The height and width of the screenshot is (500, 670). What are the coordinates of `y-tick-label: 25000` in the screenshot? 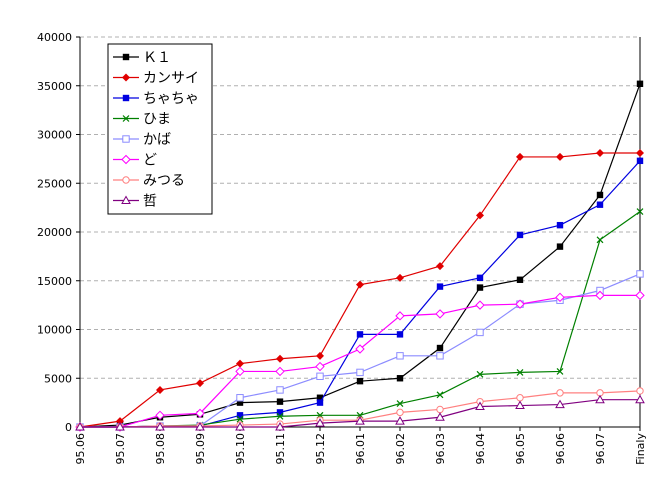 It's located at (54, 183).